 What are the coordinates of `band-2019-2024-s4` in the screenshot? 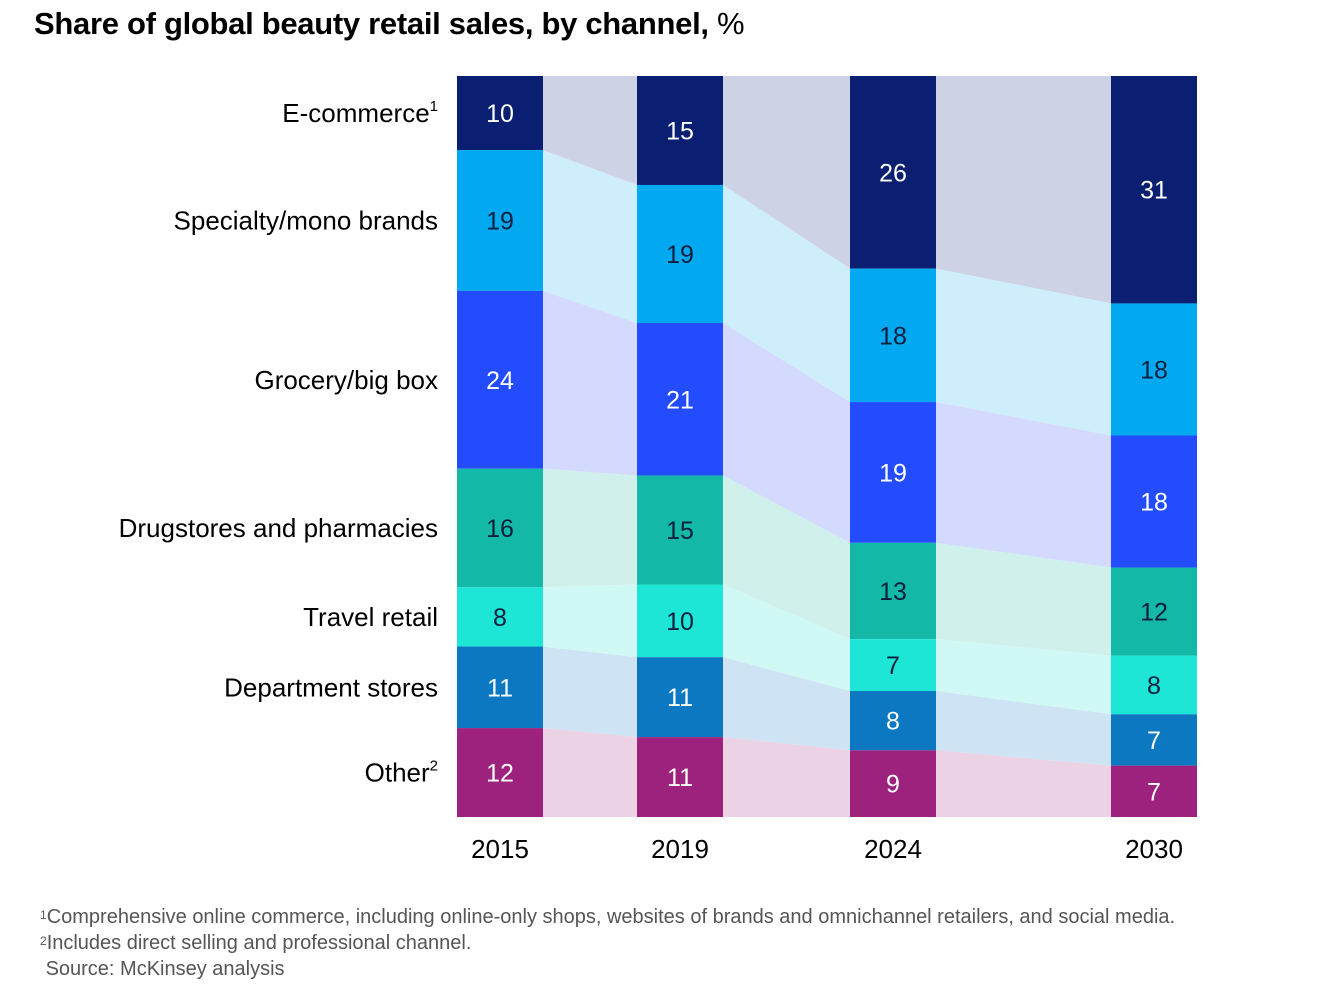 It's located at (786, 638).